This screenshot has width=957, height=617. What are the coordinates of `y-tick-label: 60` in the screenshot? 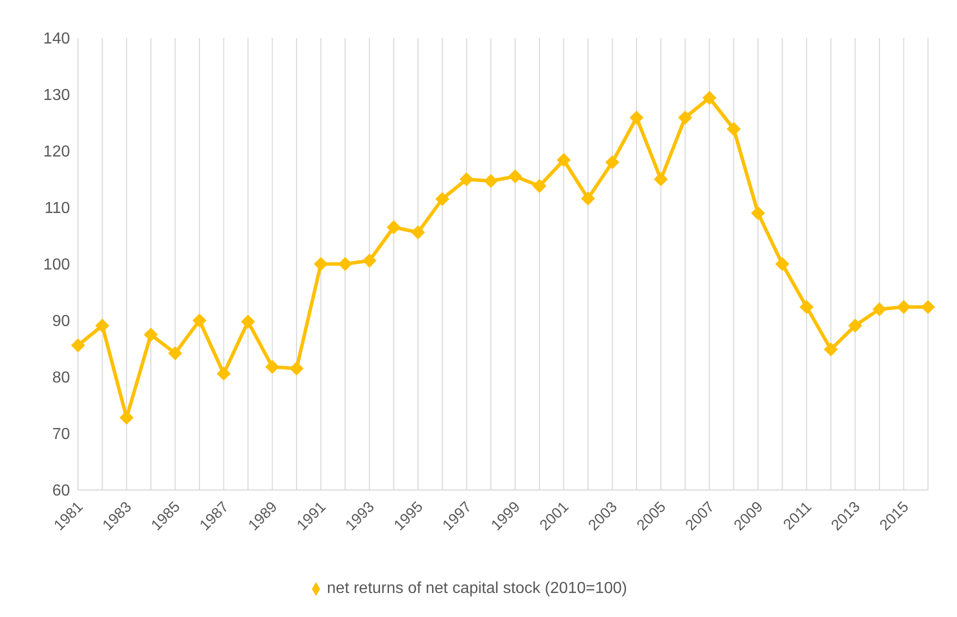 It's located at (61, 491).